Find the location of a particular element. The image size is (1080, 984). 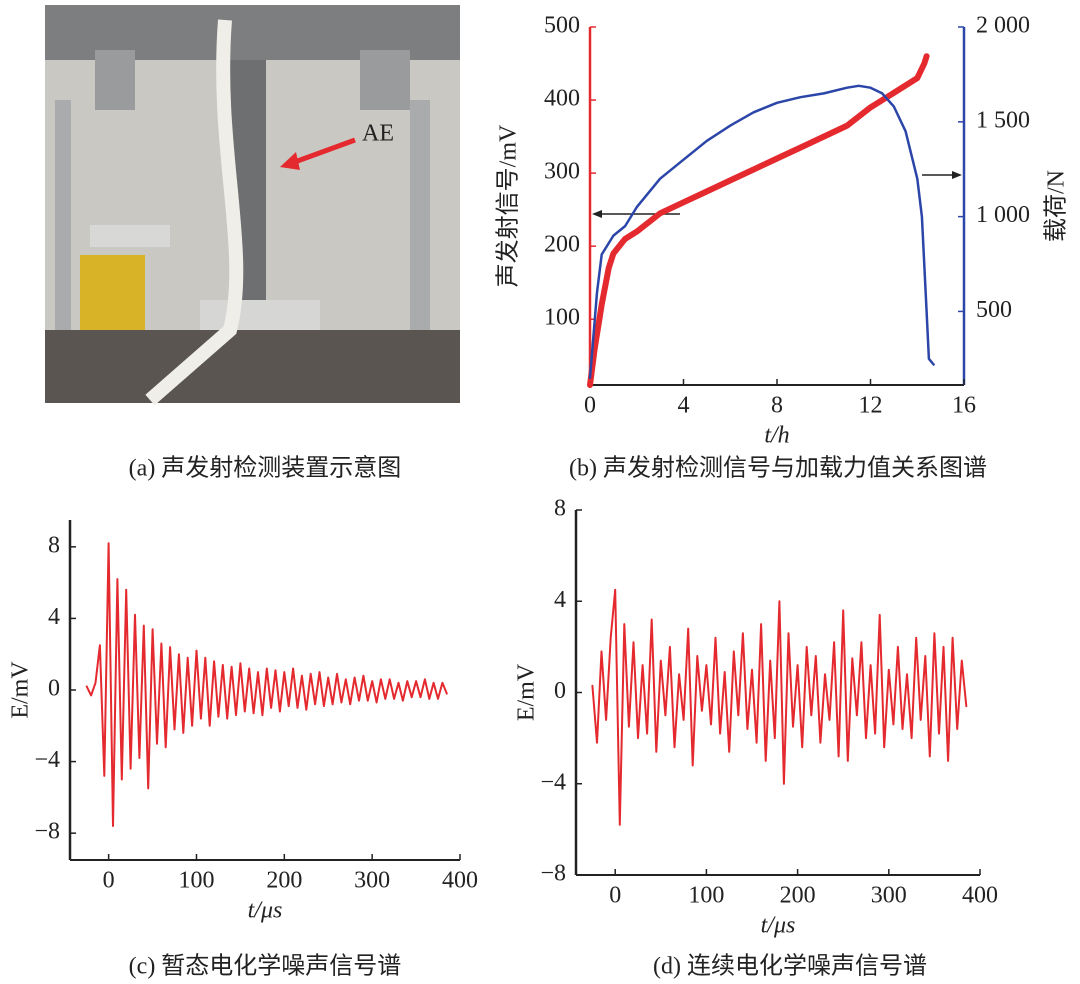

y-tick-label: 400 is located at coordinates (562, 99).